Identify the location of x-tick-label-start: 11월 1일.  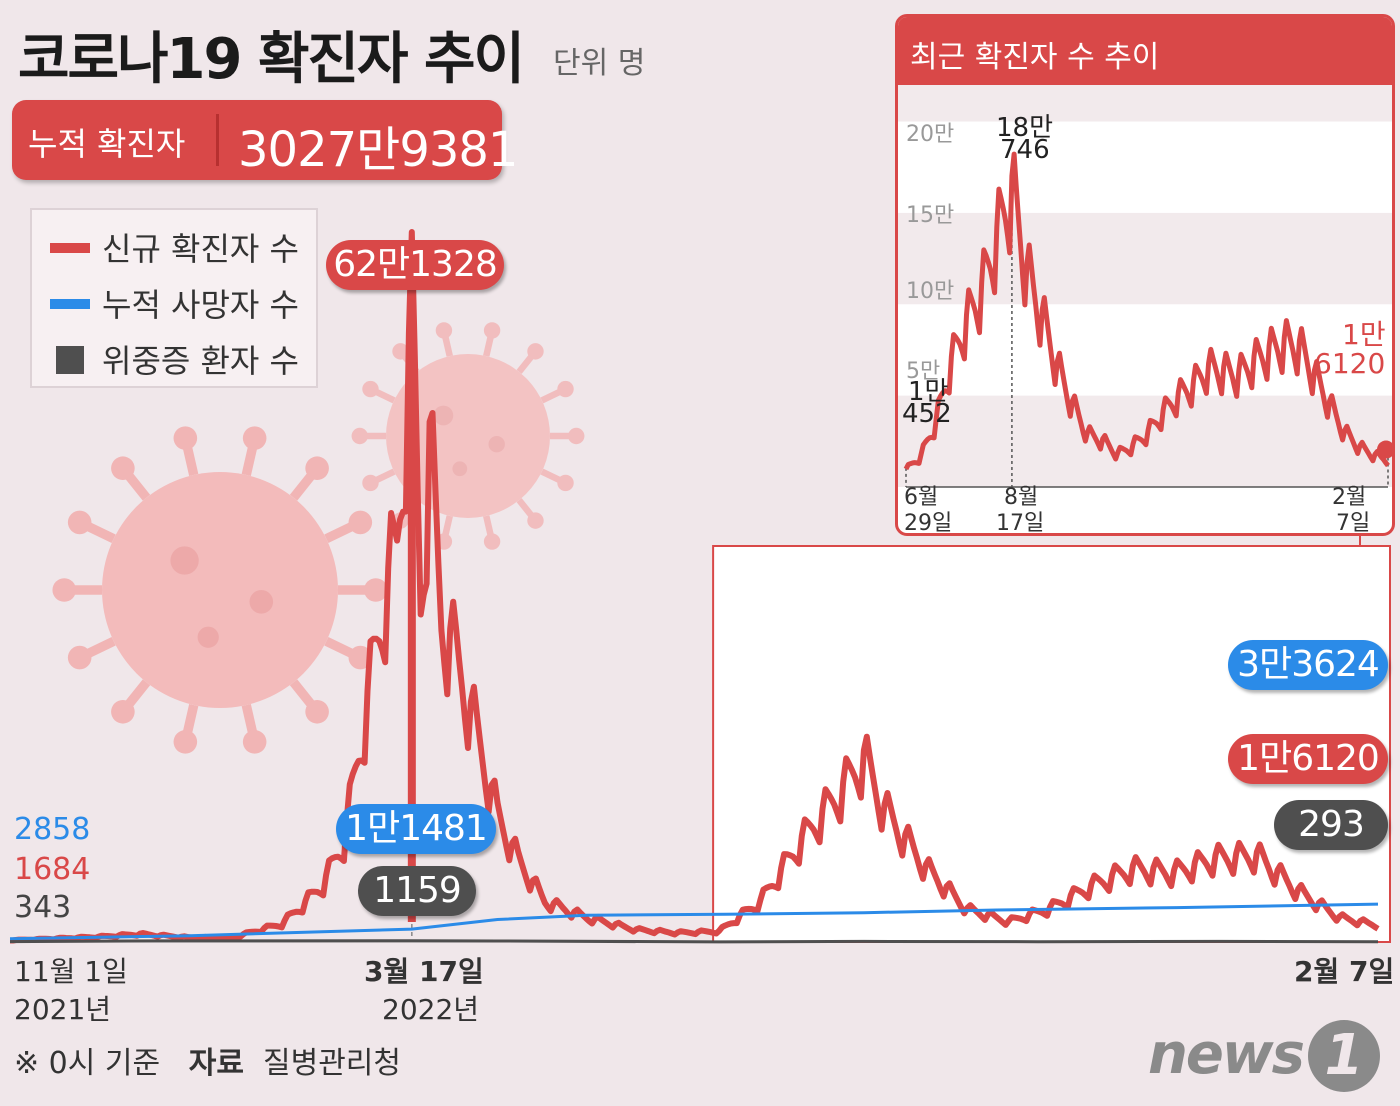
(71, 971).